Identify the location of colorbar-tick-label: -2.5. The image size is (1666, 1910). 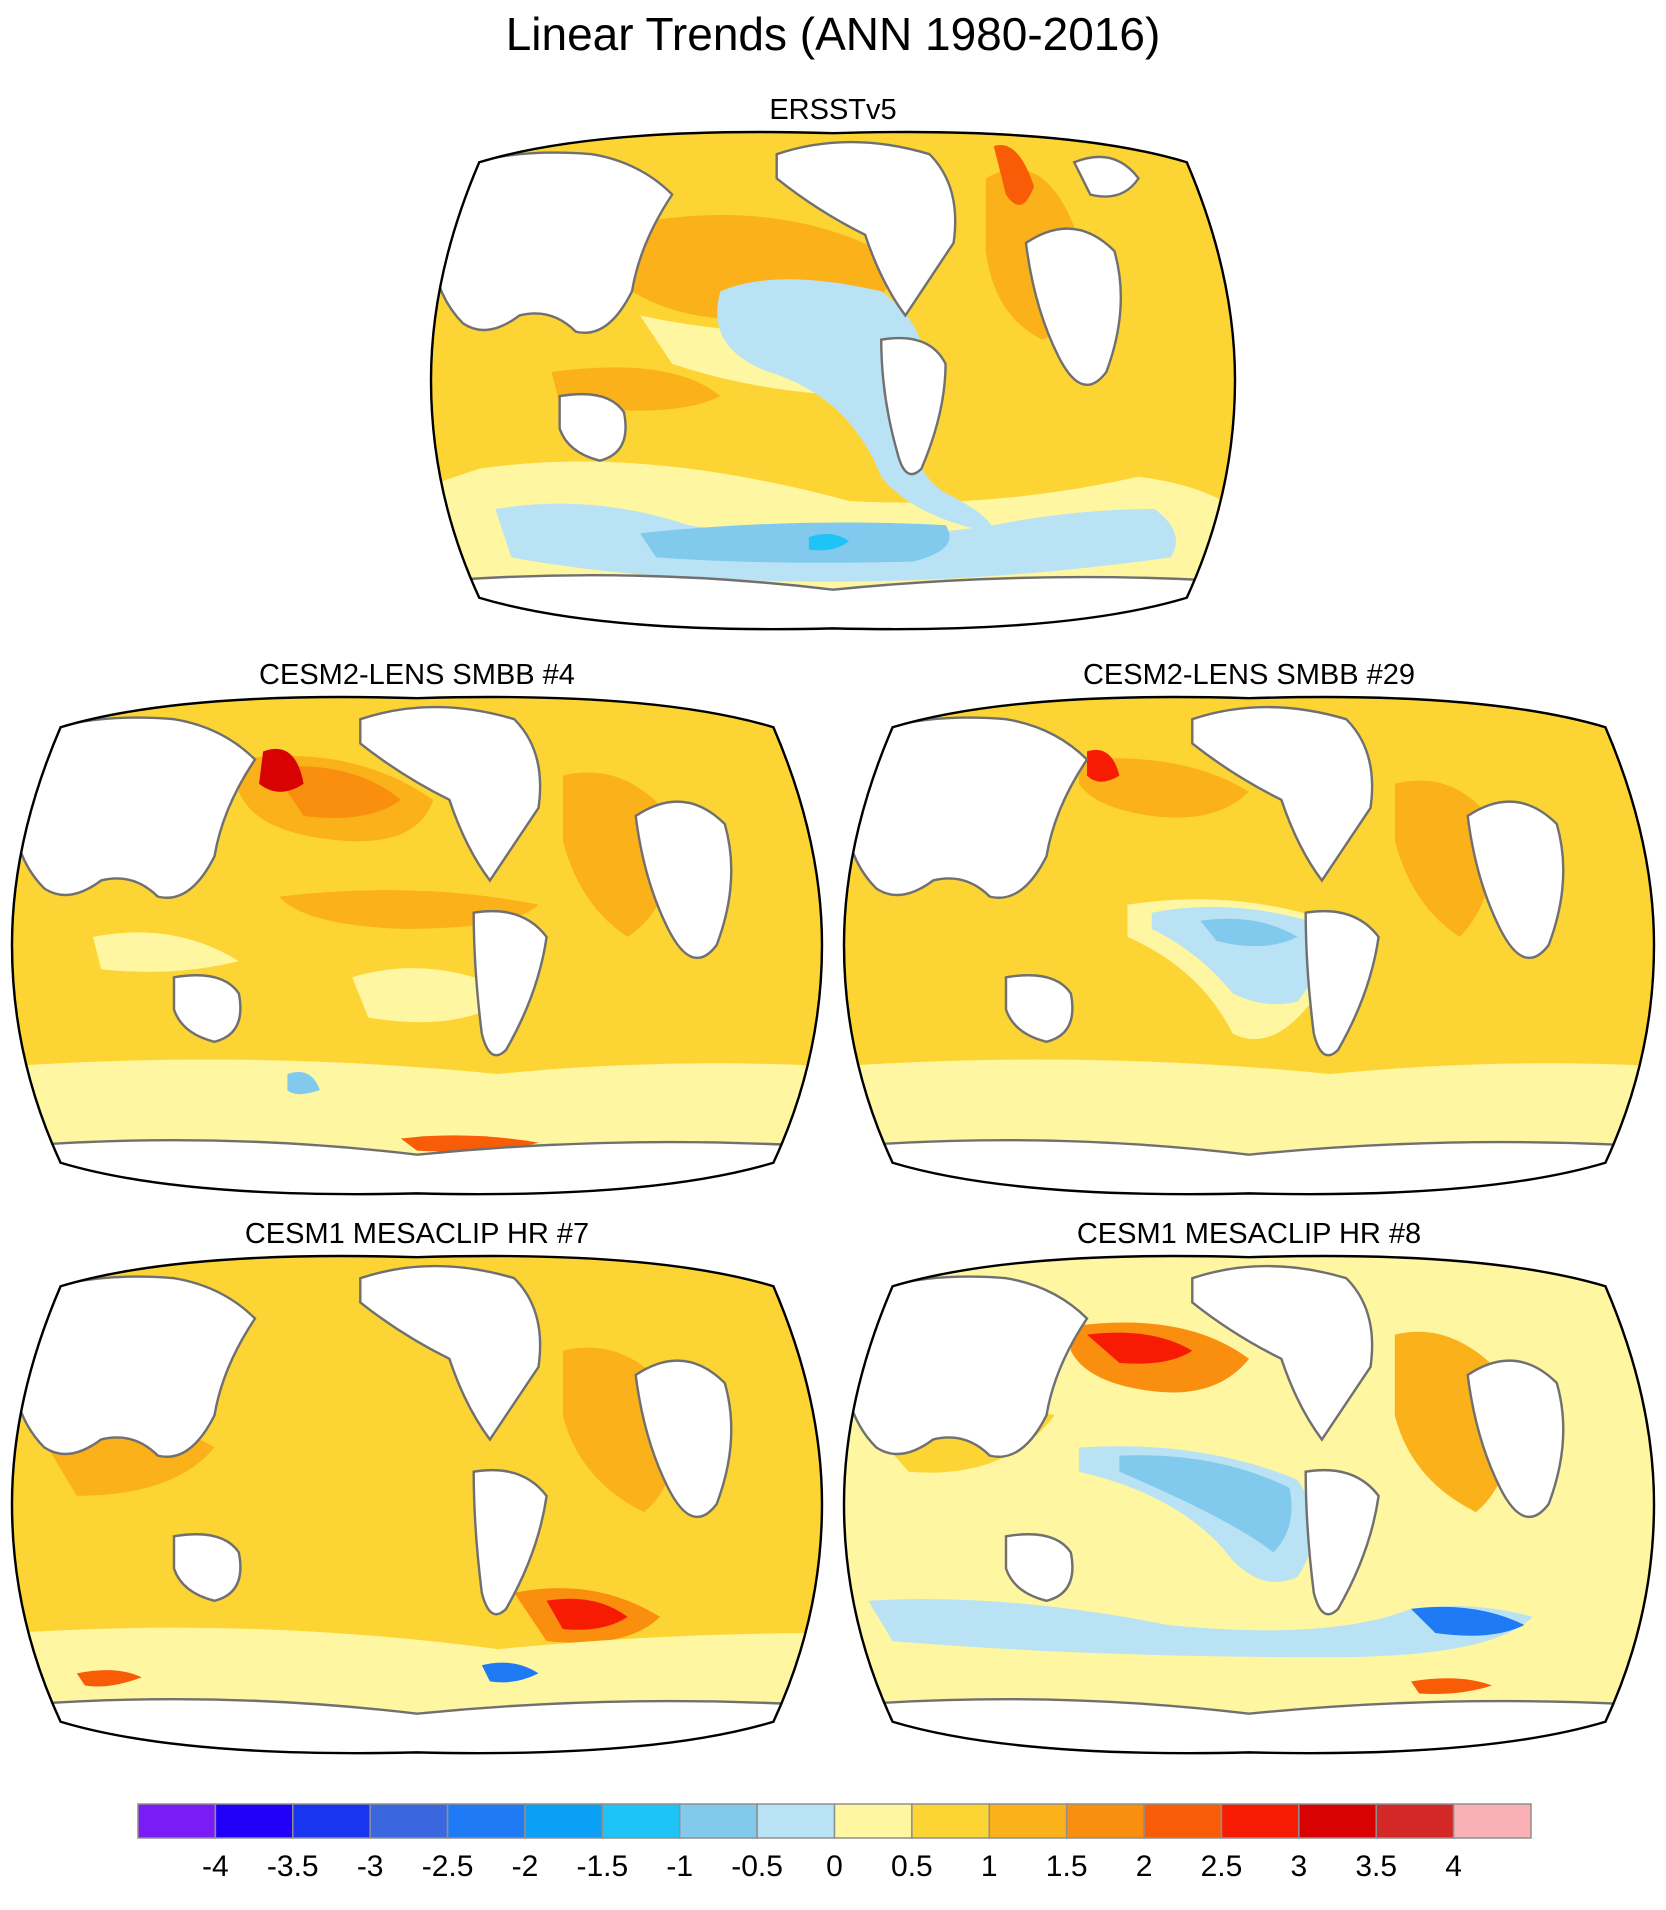
(448, 1866).